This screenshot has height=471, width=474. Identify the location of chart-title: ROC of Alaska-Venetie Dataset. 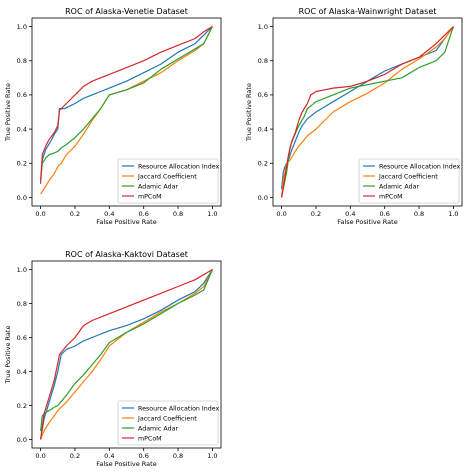
(126, 11).